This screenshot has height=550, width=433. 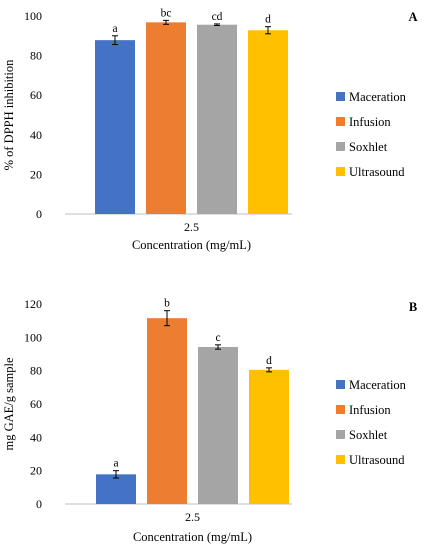 I want to click on panel-label: B, so click(x=413, y=307).